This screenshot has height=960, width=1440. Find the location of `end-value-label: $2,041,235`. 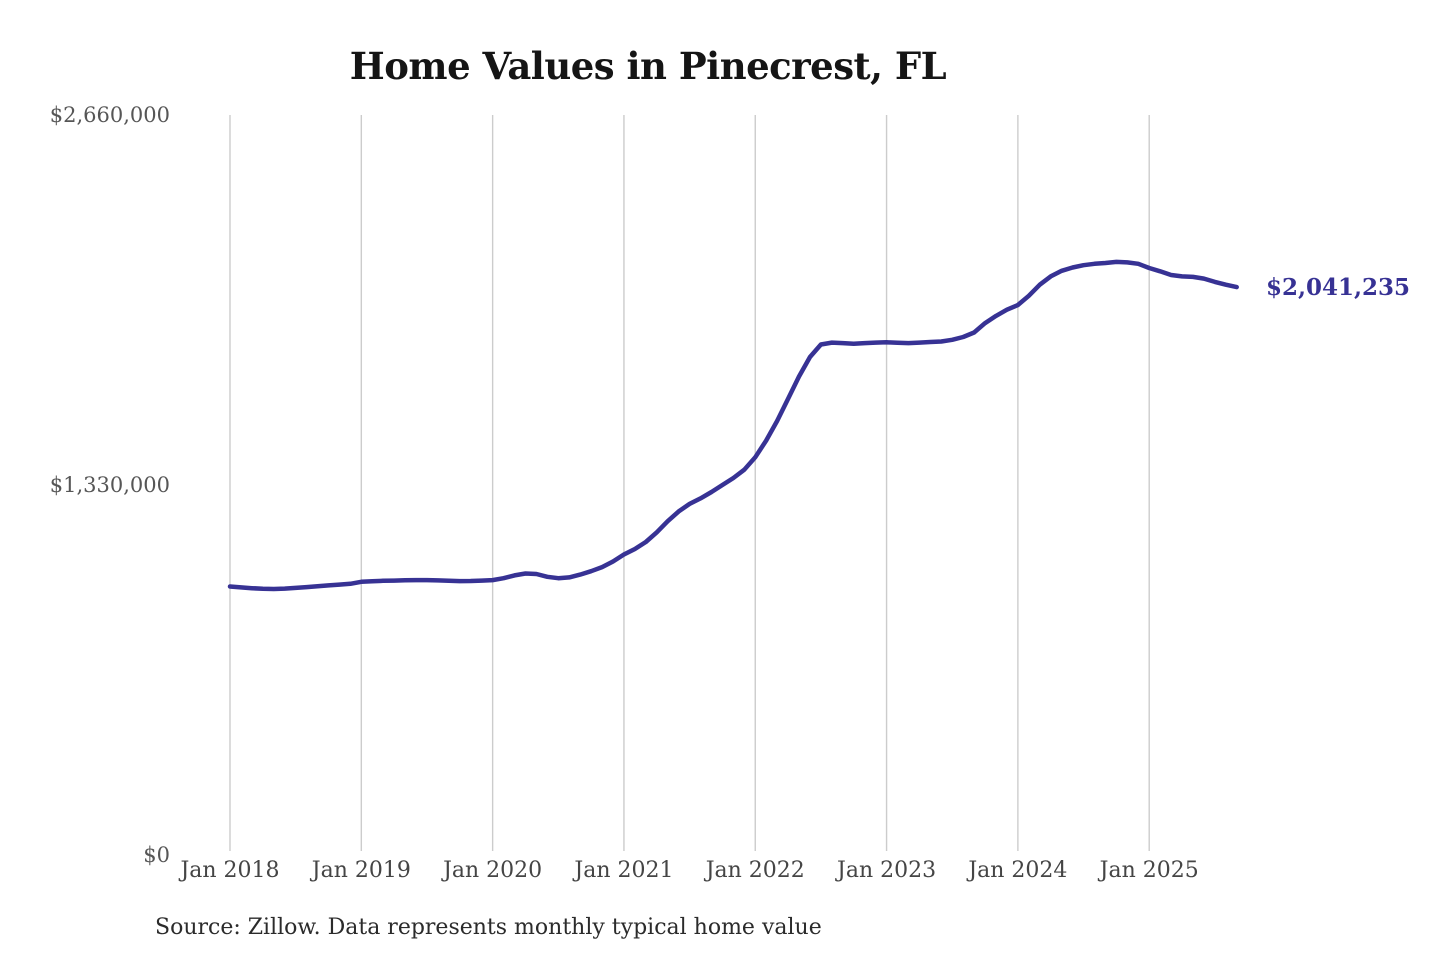

end-value-label: $2,041,235 is located at coordinates (1338, 287).